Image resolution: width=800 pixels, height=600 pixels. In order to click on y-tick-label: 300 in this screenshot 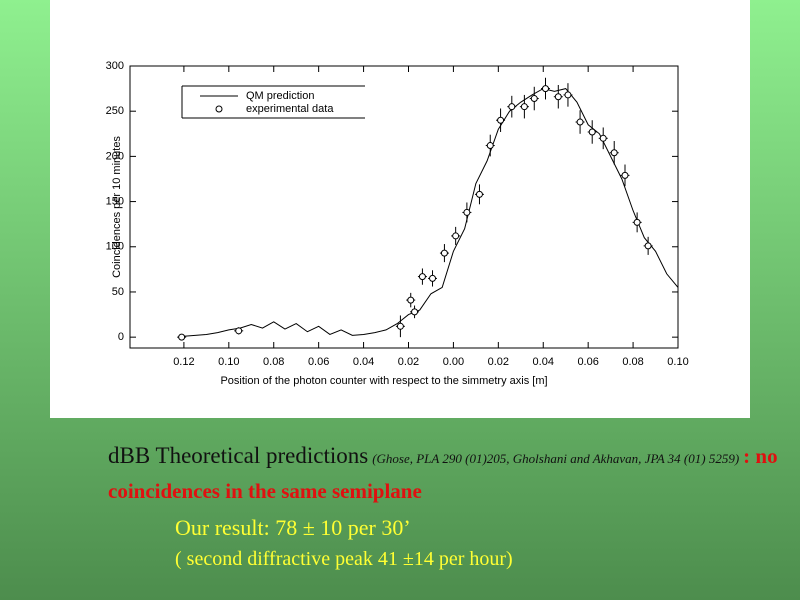, I will do `click(115, 66)`.